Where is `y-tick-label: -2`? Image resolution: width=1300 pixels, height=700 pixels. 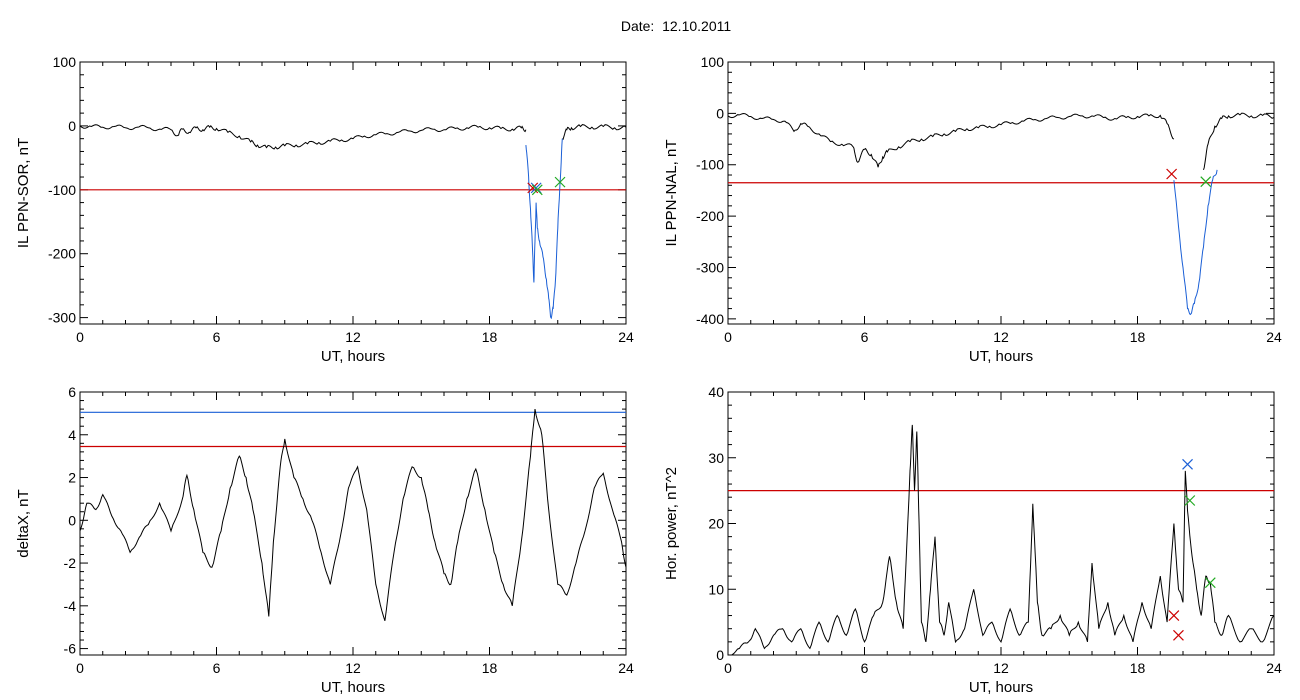
y-tick-label: -2 is located at coordinates (70, 563).